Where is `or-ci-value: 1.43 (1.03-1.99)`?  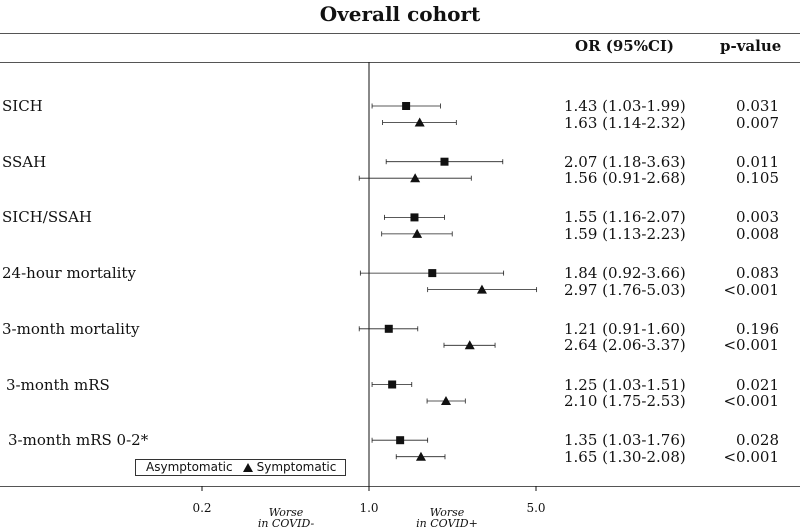 or-ci-value: 1.43 (1.03-1.99) is located at coordinates (625, 106).